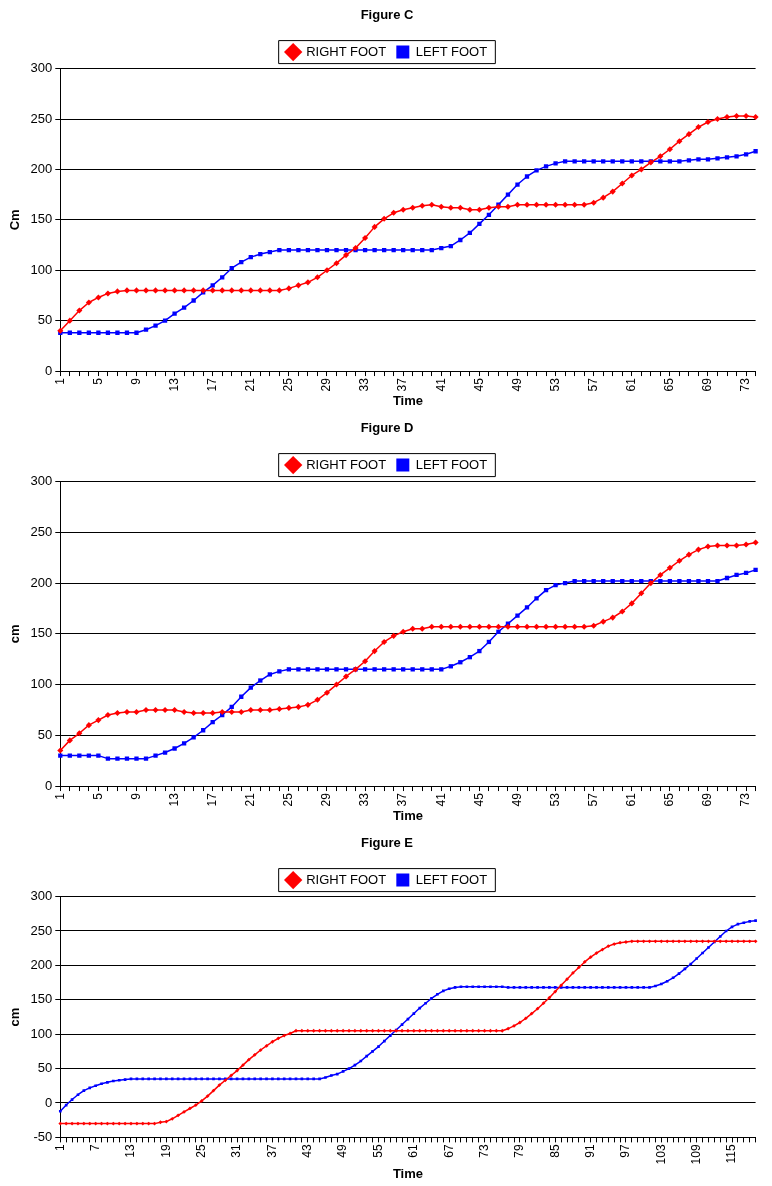  Describe the element at coordinates (236, 1151) in the screenshot. I see `x-tick-label: 31` at that location.